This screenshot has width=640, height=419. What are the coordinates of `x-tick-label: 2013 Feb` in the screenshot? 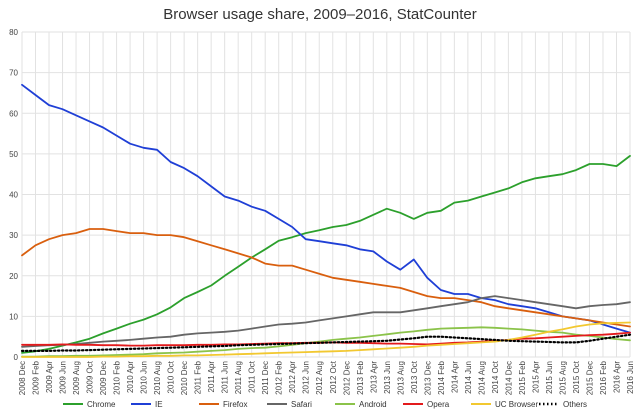 It's located at (360, 377).